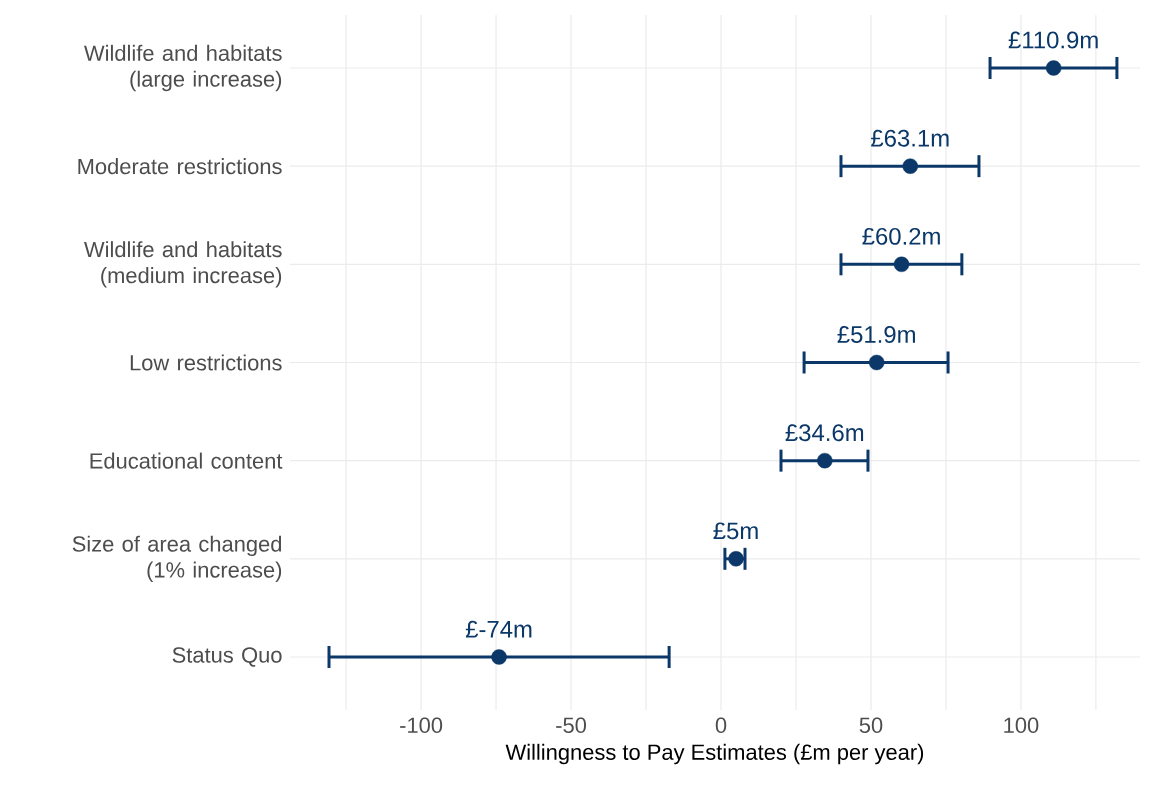  I want to click on y-tick-label: Moderate restrictions, so click(180, 166).